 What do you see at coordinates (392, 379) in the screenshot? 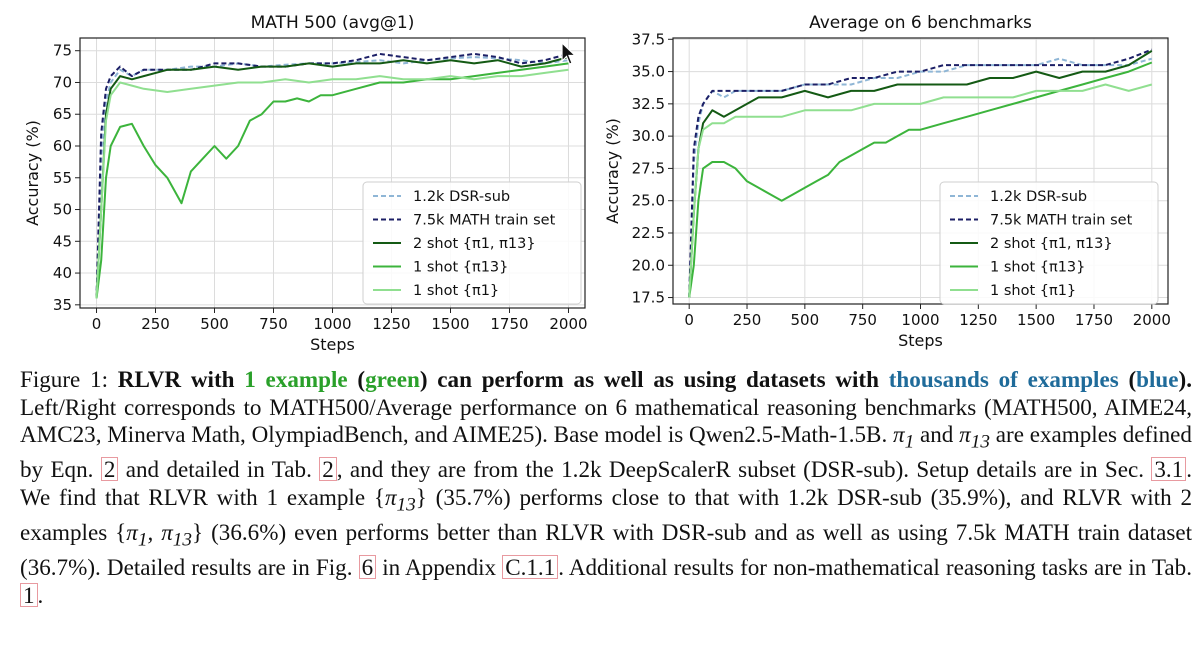
I see `highlight-green-2: green` at bounding box center [392, 379].